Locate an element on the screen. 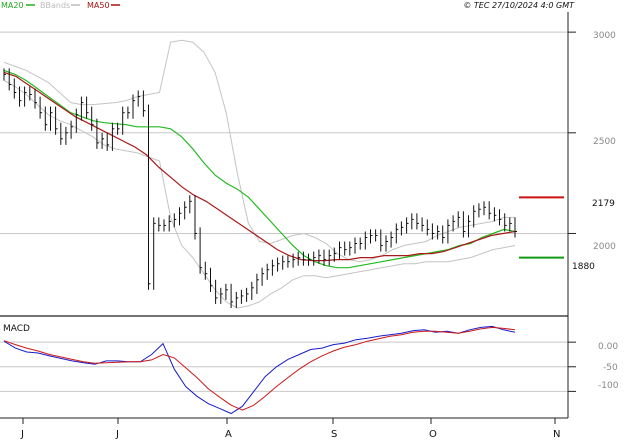  copyright-text: © TEC 27/10/2024 4:0 GMT is located at coordinates (519, 5).